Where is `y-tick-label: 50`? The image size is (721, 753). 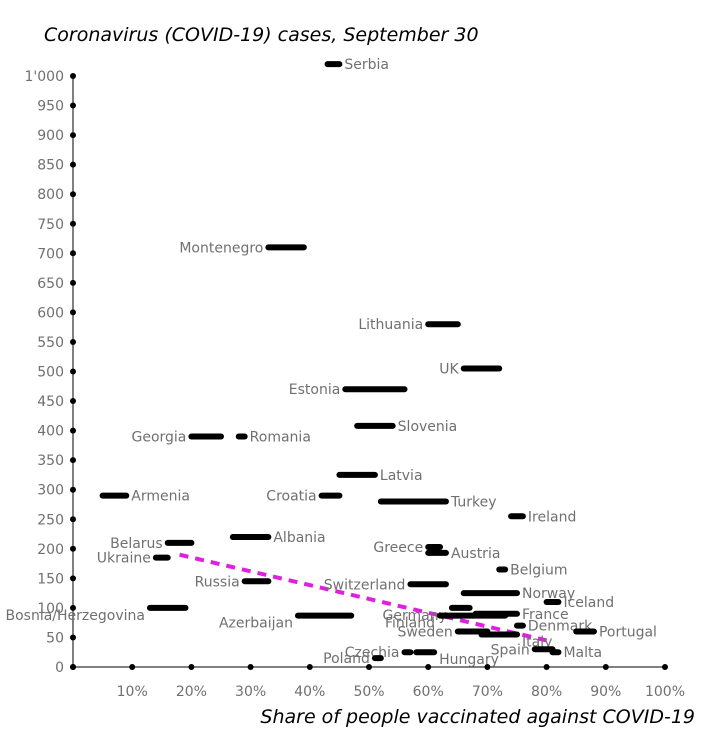 y-tick-label: 50 is located at coordinates (55, 638).